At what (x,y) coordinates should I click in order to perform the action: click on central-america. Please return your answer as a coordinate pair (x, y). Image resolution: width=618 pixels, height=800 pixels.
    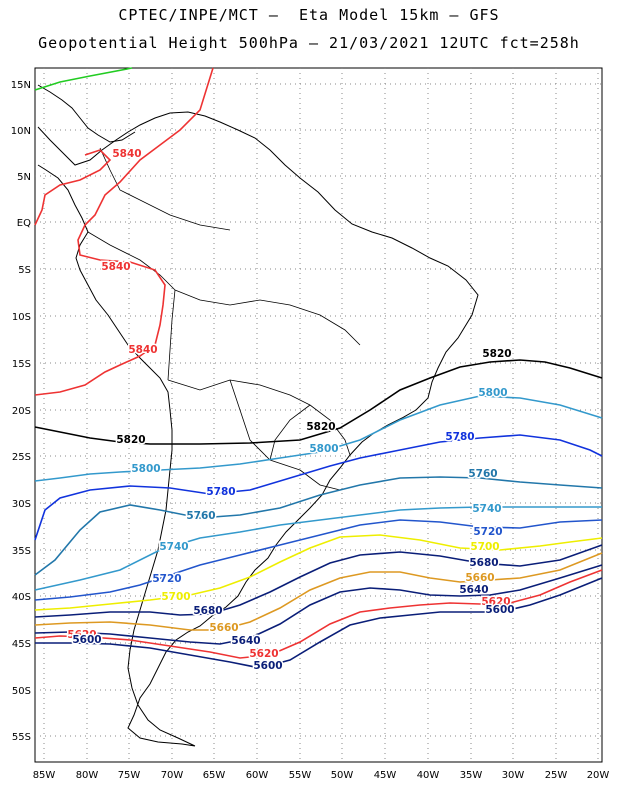
    Looking at the image, I should click on (86, 113).